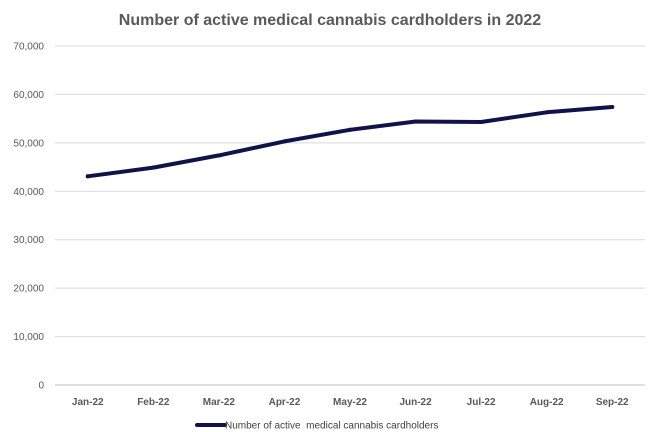 The image size is (649, 432). I want to click on x-tick-label: Mar-22, so click(219, 402).